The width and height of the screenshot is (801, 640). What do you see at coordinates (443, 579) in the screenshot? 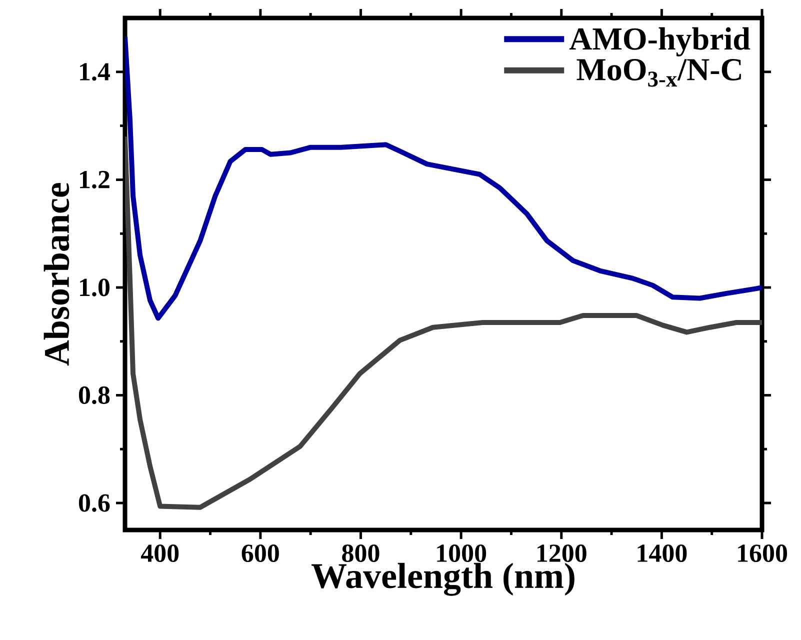
I see `x-axis-title: Wavelength (nm)` at bounding box center [443, 579].